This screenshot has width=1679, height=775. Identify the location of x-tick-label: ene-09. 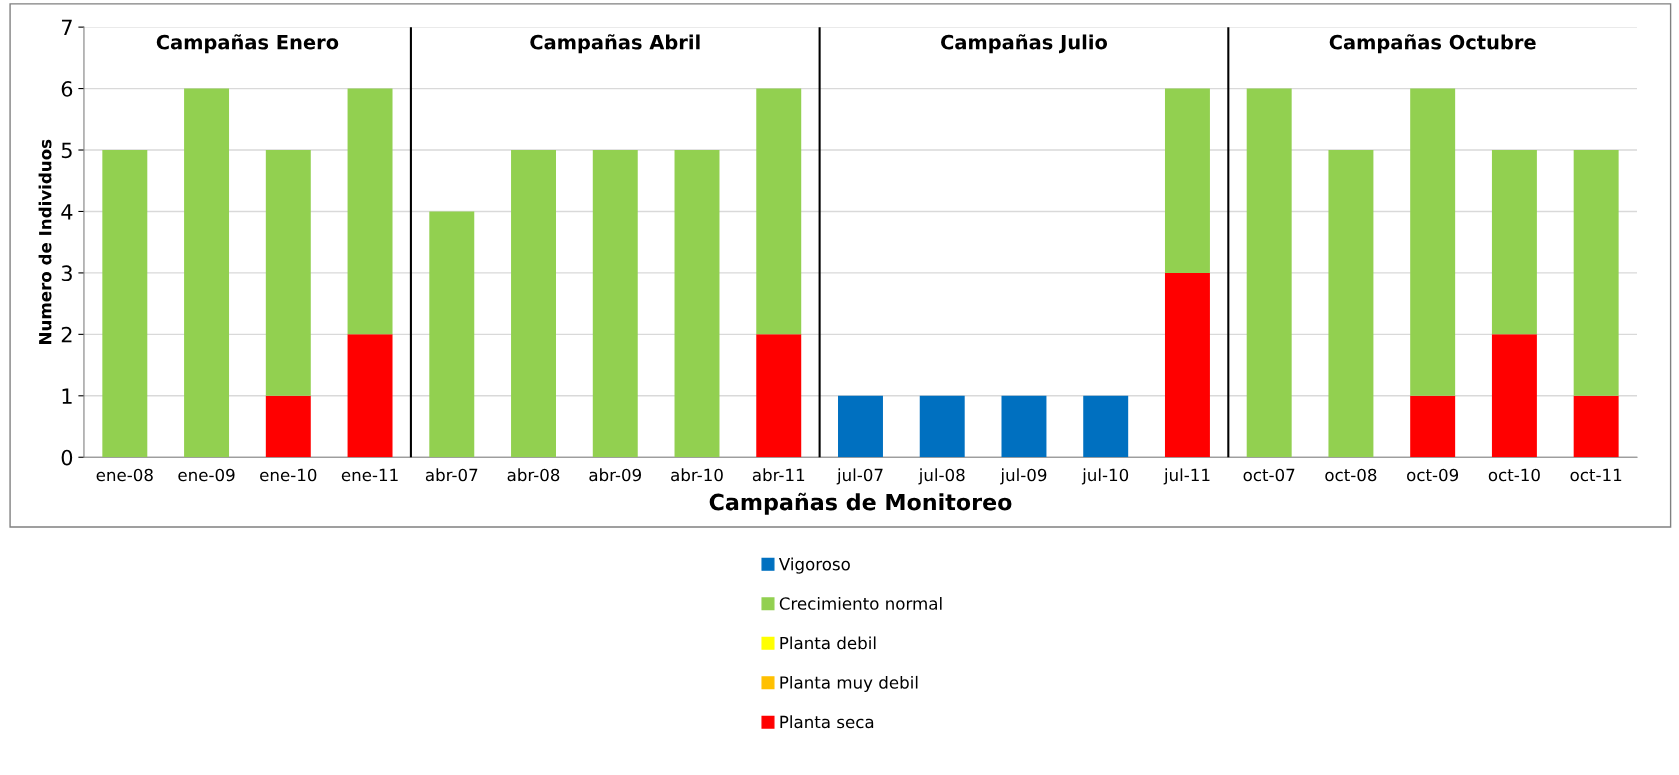
(206, 475).